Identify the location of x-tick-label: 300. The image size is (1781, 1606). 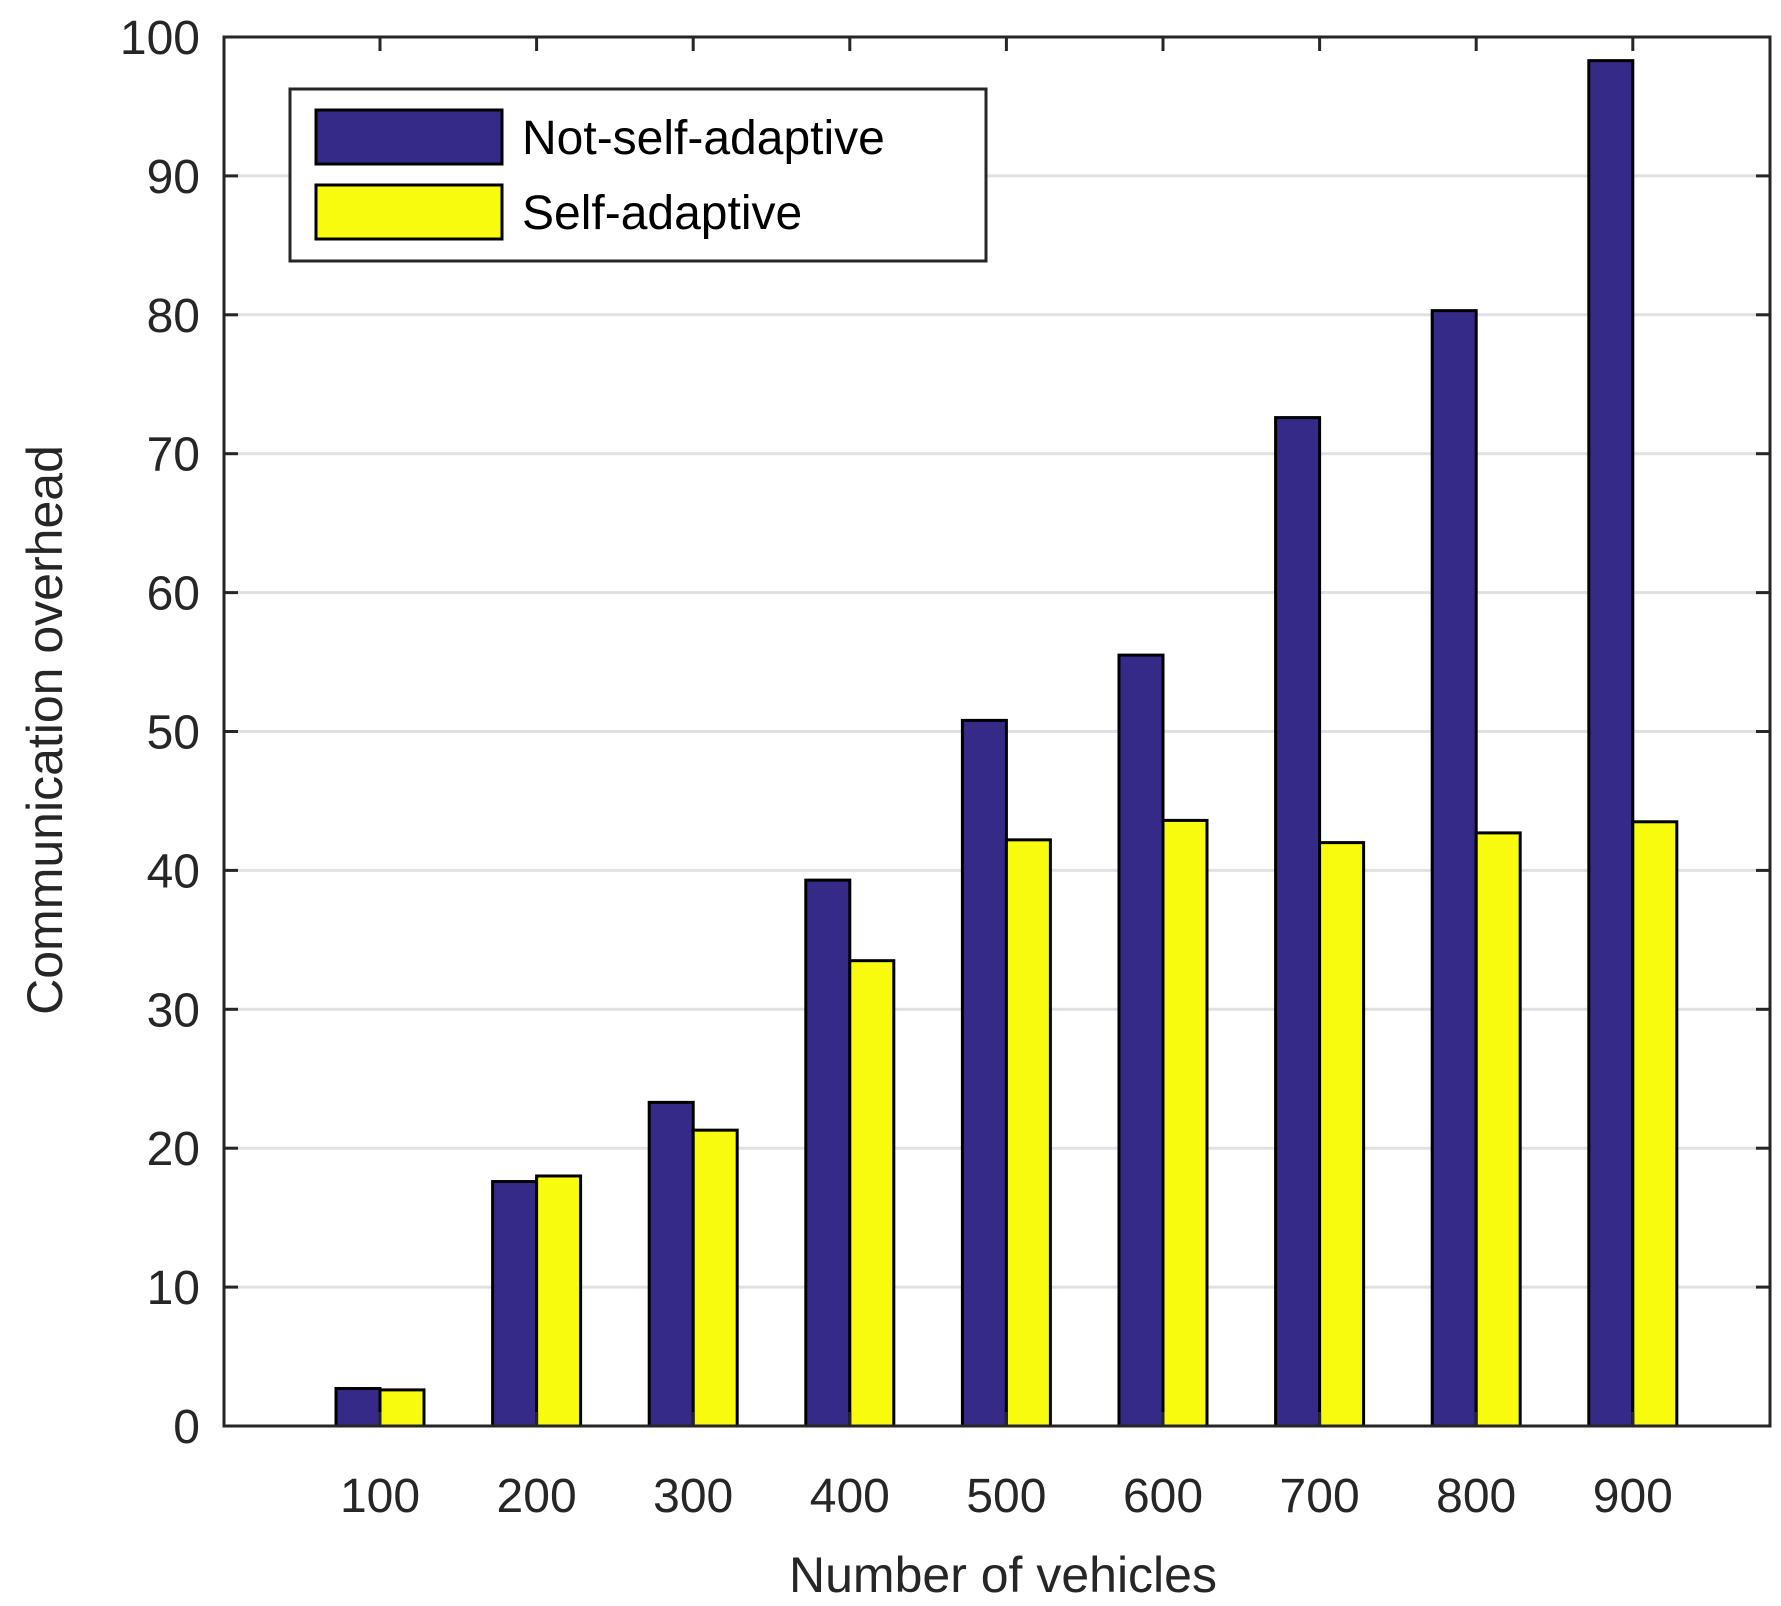
(693, 1496).